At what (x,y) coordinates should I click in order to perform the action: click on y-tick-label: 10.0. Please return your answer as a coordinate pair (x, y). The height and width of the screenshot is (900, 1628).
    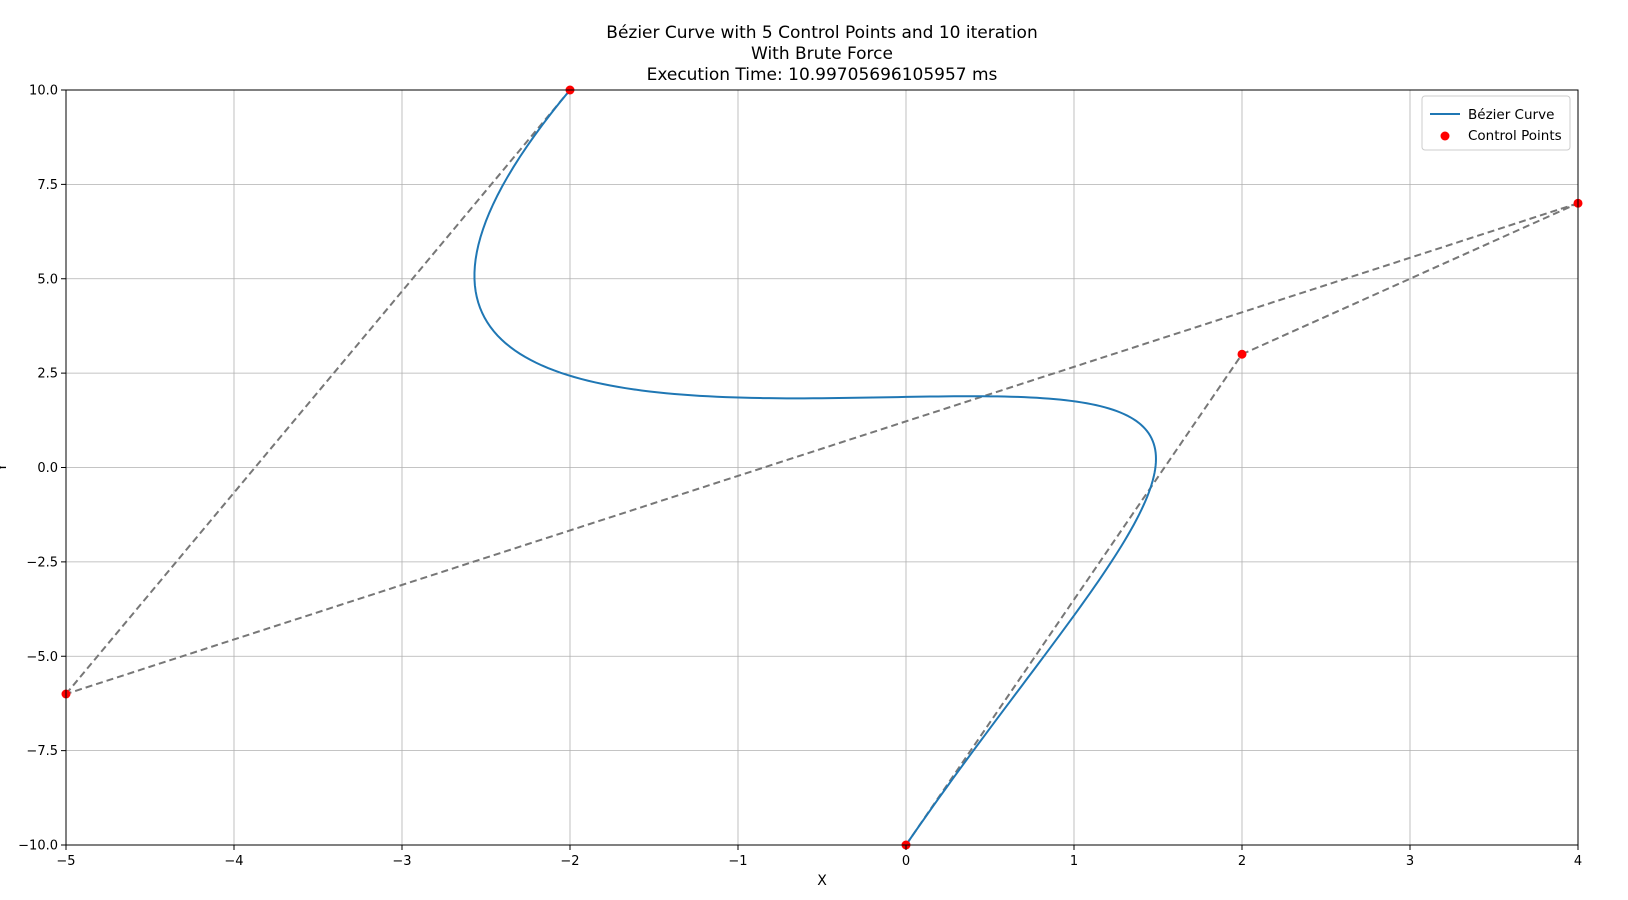
    Looking at the image, I should click on (43, 91).